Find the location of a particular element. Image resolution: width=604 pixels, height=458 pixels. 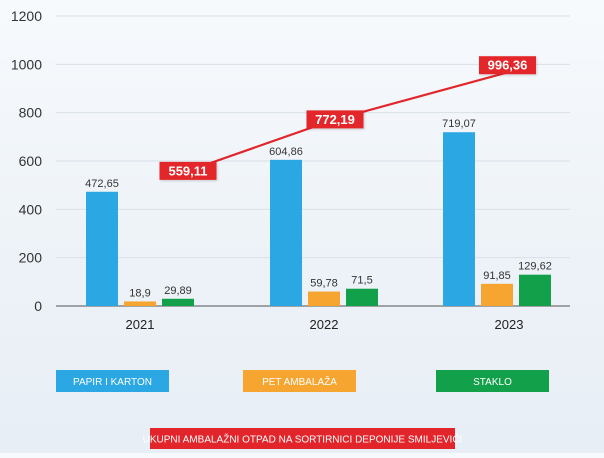

y-tick-label: 800 is located at coordinates (31, 113).